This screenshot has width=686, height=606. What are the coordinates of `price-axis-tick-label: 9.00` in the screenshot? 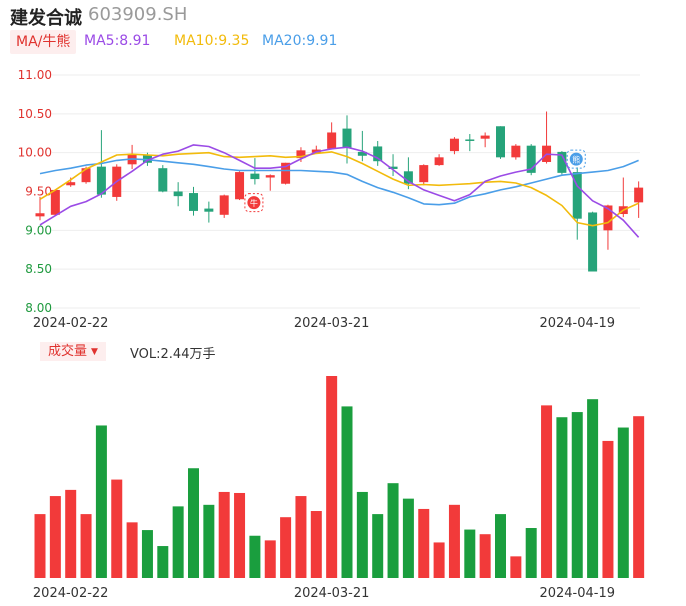 It's located at (38, 230).